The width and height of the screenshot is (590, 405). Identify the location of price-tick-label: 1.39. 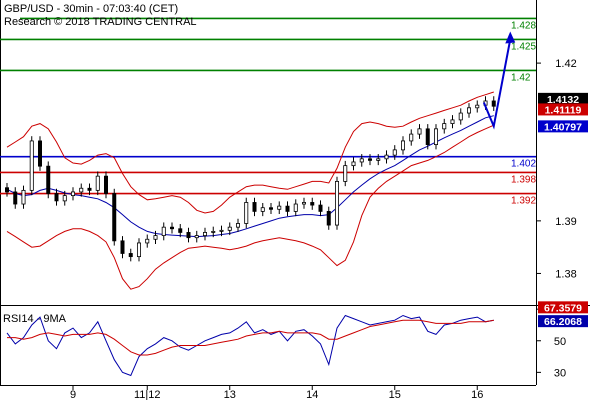
(565, 222).